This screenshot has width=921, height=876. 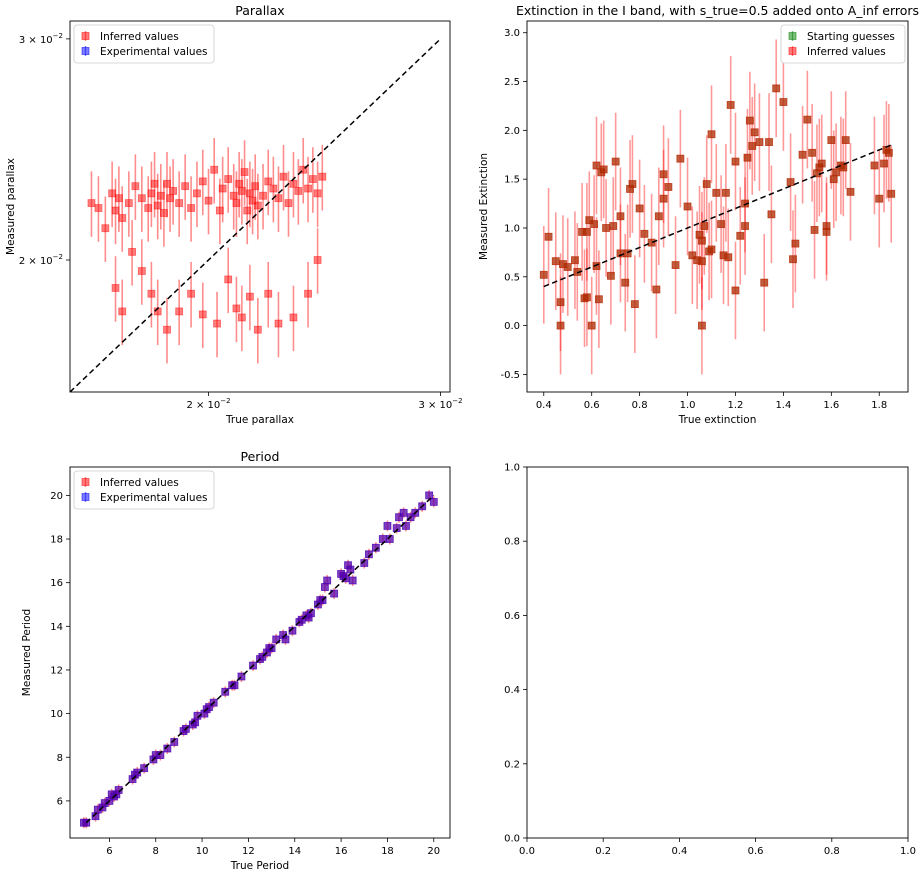 I want to click on y-tick-label: 0.5, so click(x=512, y=277).